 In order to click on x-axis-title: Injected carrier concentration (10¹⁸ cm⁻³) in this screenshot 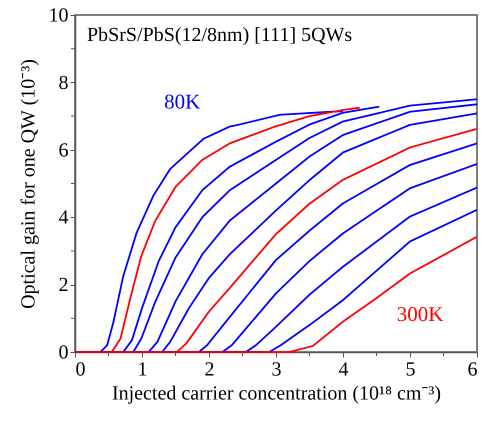, I will do `click(277, 393)`.